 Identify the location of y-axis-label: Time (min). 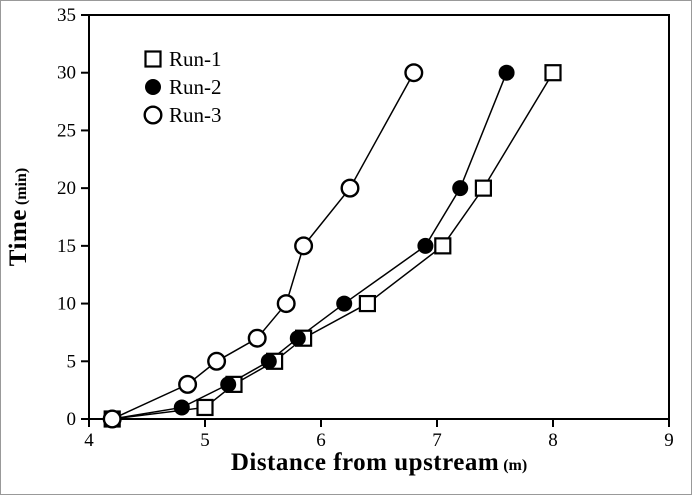
(19, 217).